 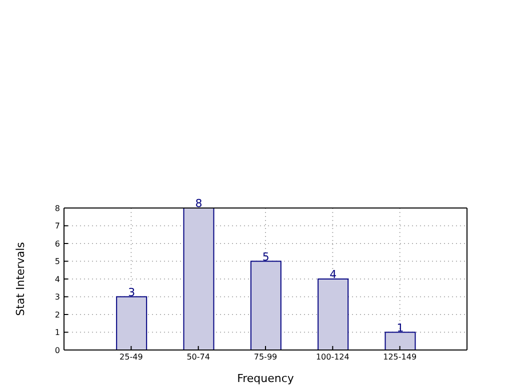 I want to click on y-axis-title: Stat Intervals, so click(x=20, y=279).